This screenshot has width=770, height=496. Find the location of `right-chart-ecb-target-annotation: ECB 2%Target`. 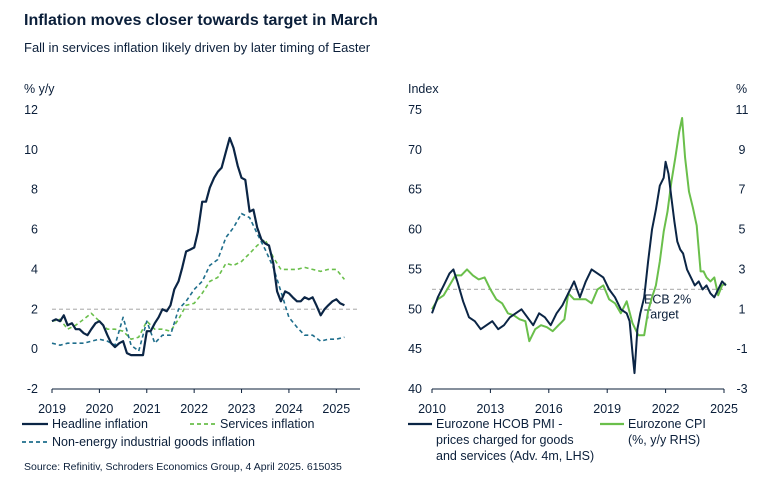

right-chart-ecb-target-annotation: ECB 2%Target is located at coordinates (667, 306).